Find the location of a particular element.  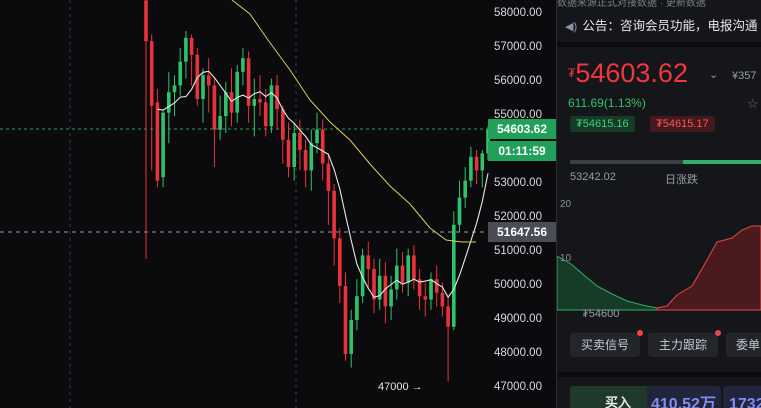

tab-whale-tracking: 主力跟踪 is located at coordinates (684, 343).